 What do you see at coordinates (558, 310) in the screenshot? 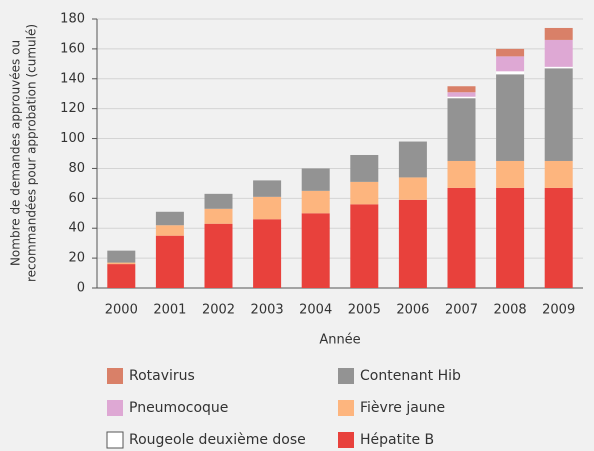
I see `x-tick-label: 2009` at bounding box center [558, 310].